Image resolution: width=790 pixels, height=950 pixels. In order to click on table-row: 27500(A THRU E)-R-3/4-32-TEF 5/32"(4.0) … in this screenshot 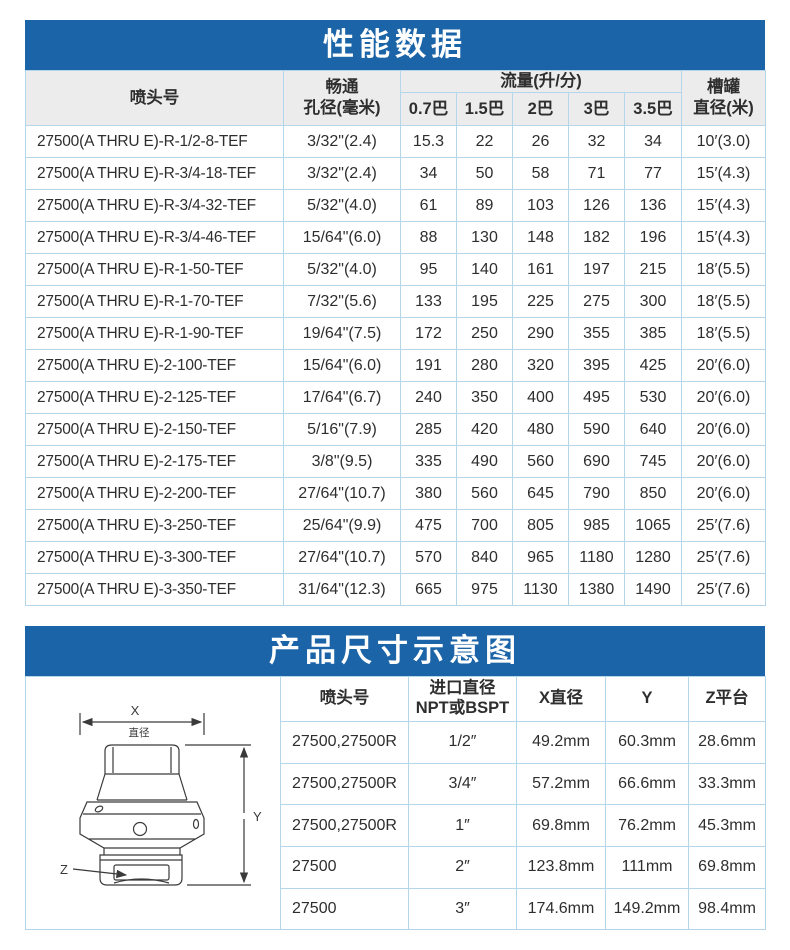, I will do `click(396, 206)`.